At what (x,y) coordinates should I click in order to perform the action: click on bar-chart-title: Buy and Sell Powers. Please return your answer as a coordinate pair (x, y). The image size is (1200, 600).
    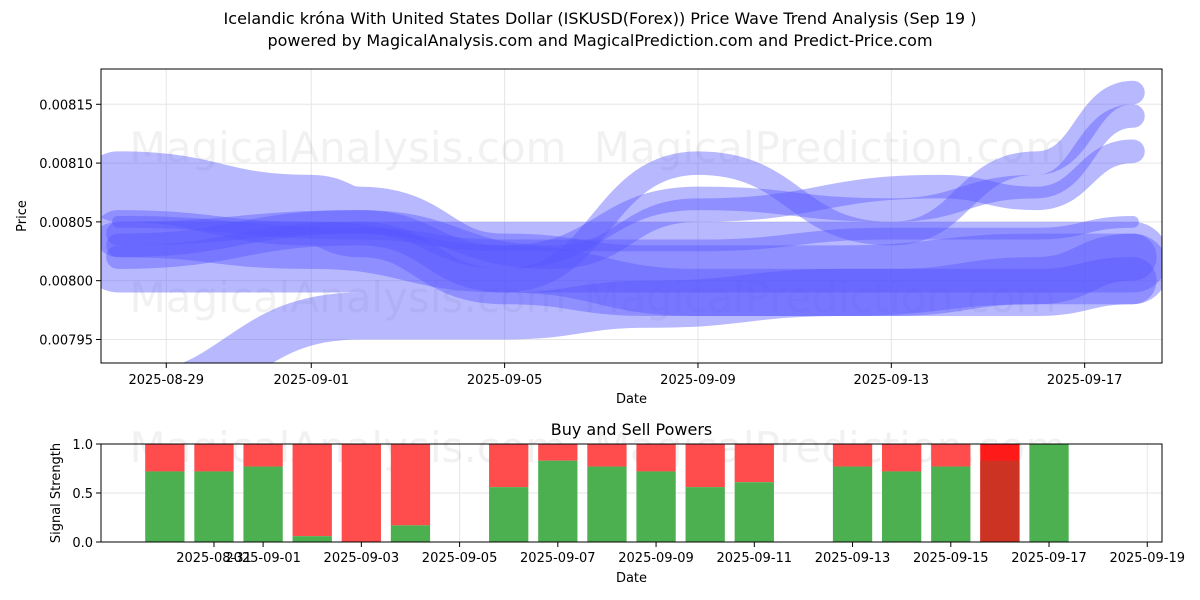
    Looking at the image, I should click on (632, 429).